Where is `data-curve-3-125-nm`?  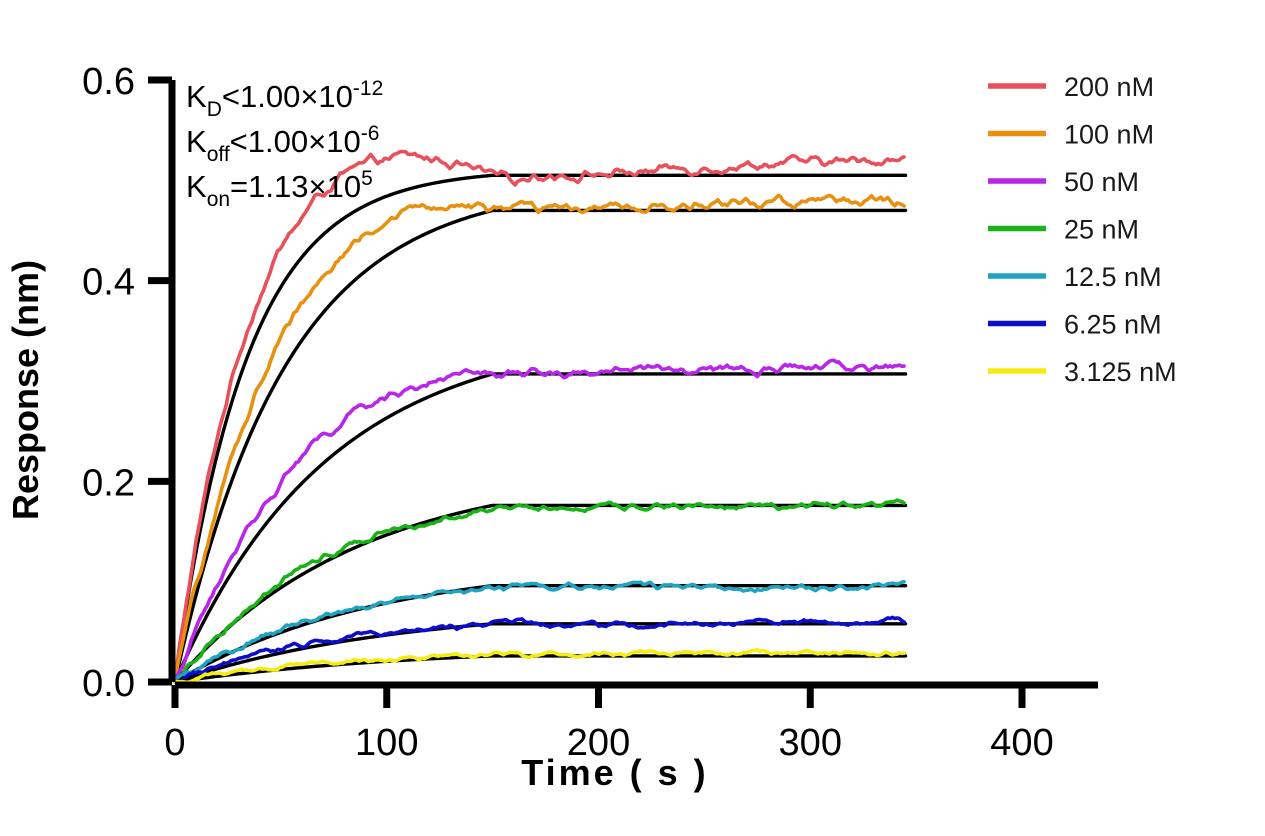
data-curve-3-125-nm is located at coordinates (539, 666).